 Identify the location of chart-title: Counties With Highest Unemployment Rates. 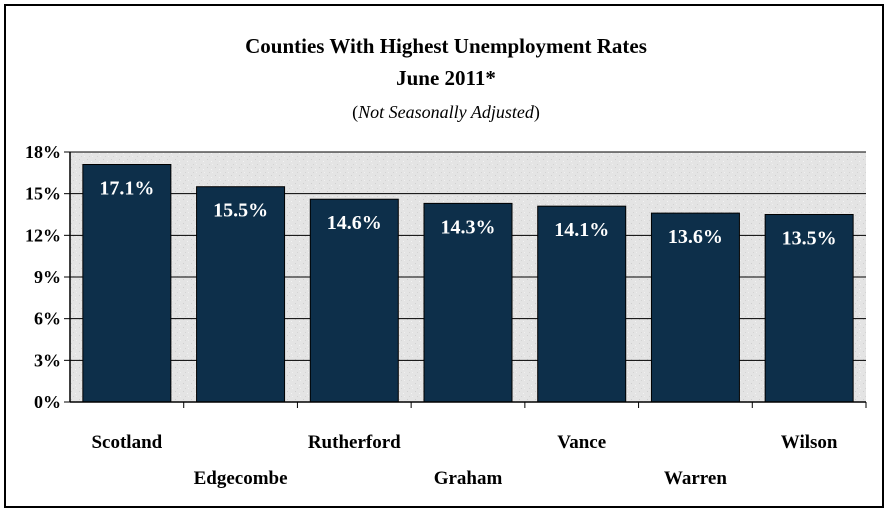
(446, 46).